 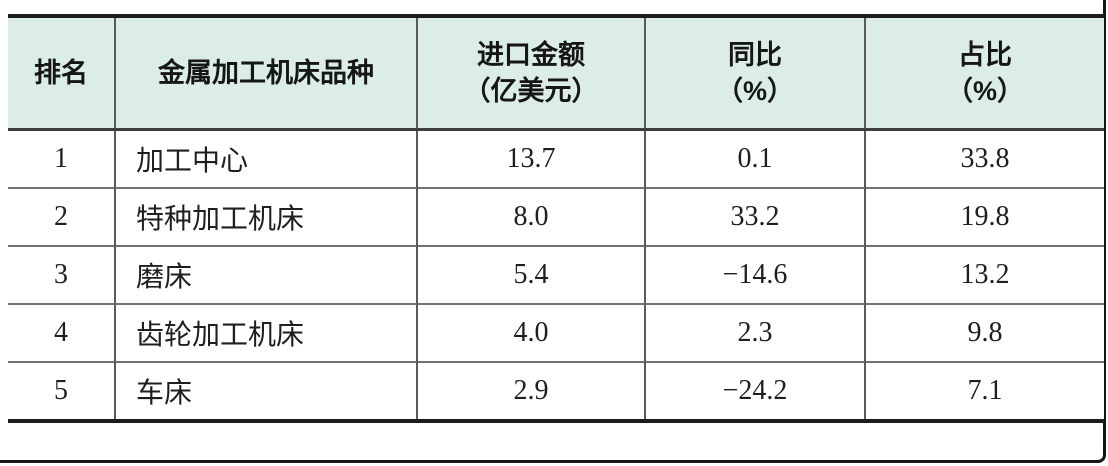 What do you see at coordinates (754, 91) in the screenshot?
I see `col-header-yoy-unit: （%）` at bounding box center [754, 91].